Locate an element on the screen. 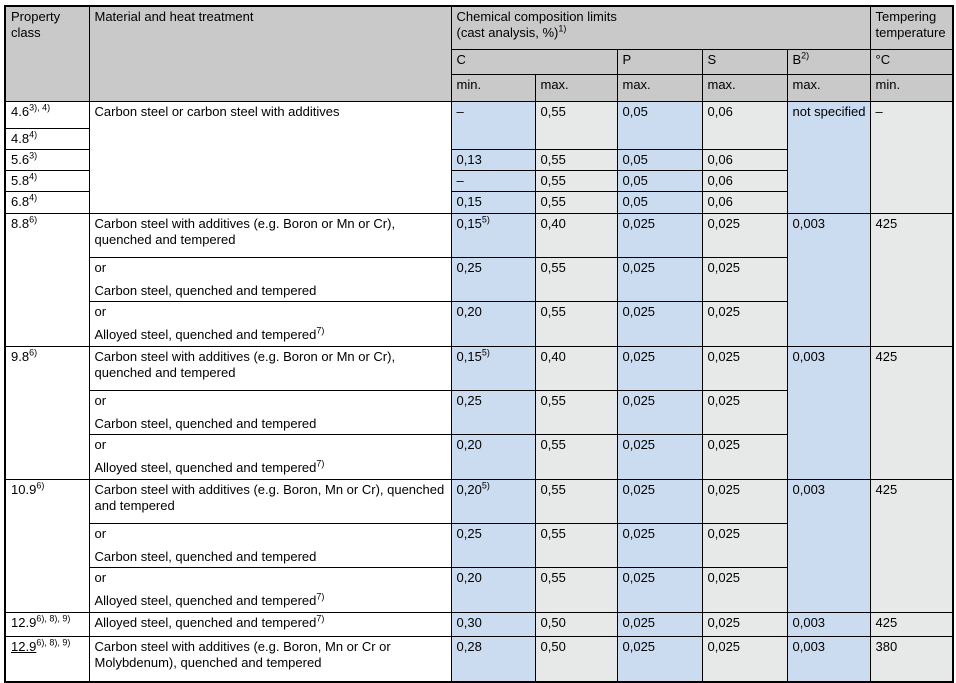 The image size is (956, 683). header-col-c: C is located at coordinates (534, 61).